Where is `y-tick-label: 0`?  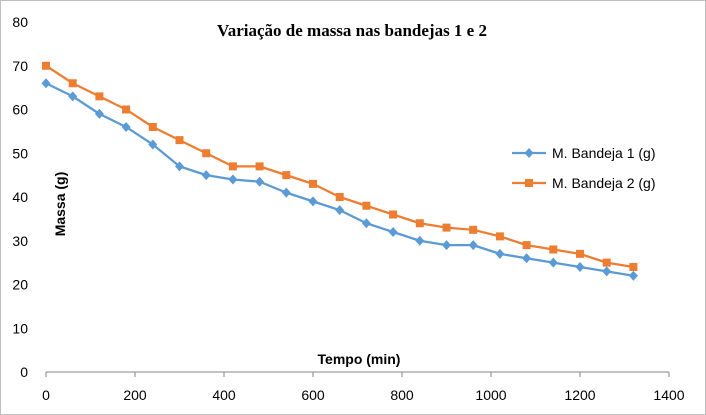
y-tick-label: 0 is located at coordinates (24, 372).